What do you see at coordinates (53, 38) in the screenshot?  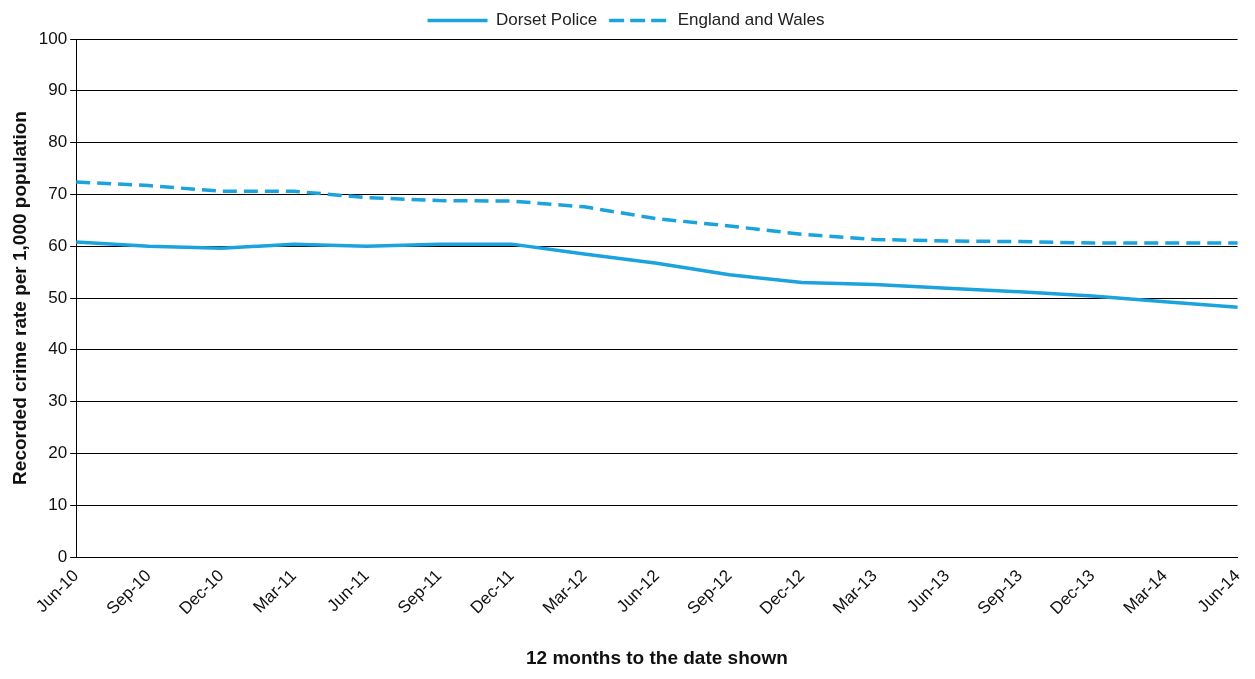 I see `y-tick-label: 100` at bounding box center [53, 38].